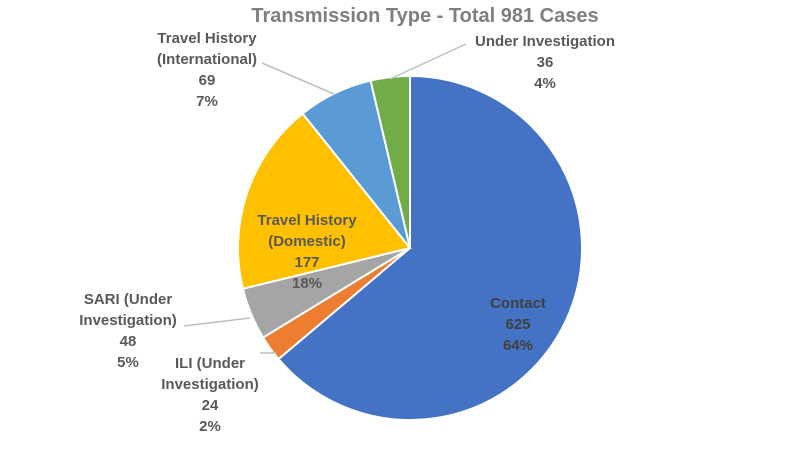 The height and width of the screenshot is (450, 800). What do you see at coordinates (307, 252) in the screenshot?
I see `data-label-travel-history-domestic: Travel History (Domestic) 177 18%` at bounding box center [307, 252].